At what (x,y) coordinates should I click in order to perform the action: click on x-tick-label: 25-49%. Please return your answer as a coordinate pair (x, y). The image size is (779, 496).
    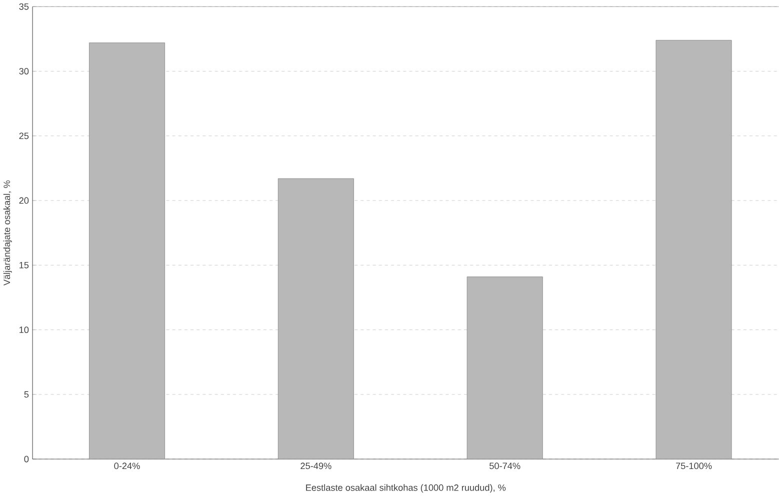
    Looking at the image, I should click on (316, 466).